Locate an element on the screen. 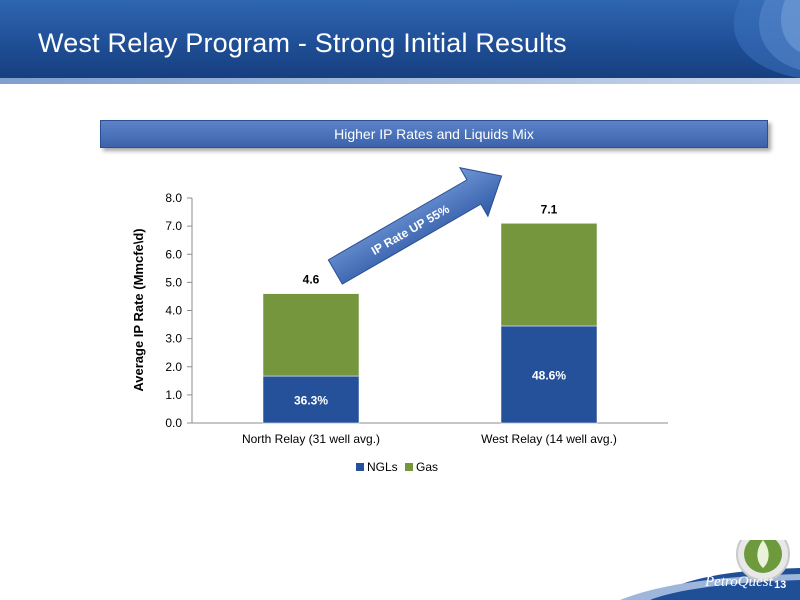  x-tick-label: West Relay (14 well avg.) is located at coordinates (549, 439).